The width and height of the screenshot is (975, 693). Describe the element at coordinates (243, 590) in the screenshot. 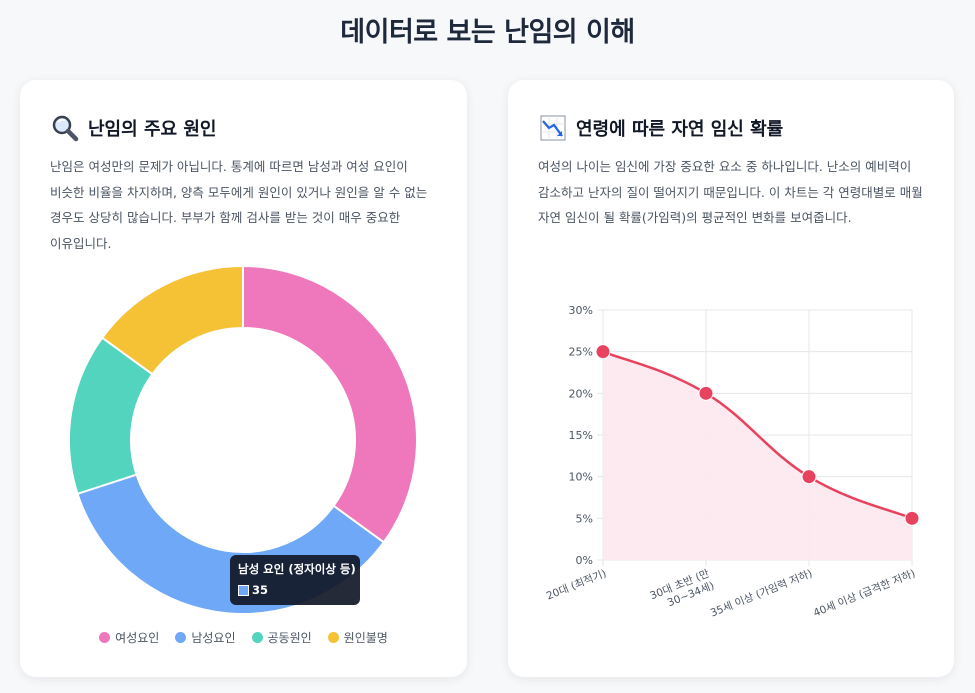

I see `tooltip-color-swatch` at that location.